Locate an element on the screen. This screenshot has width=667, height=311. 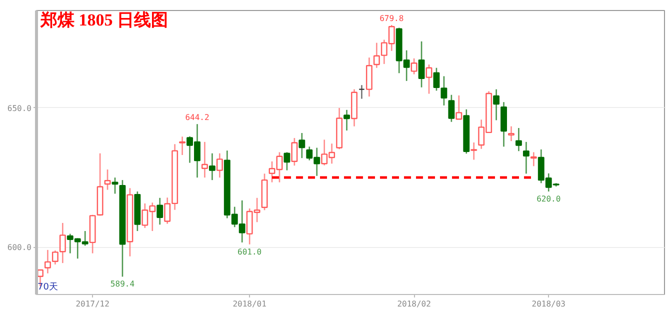
x-tick-label: 2018/01 is located at coordinates (249, 304).